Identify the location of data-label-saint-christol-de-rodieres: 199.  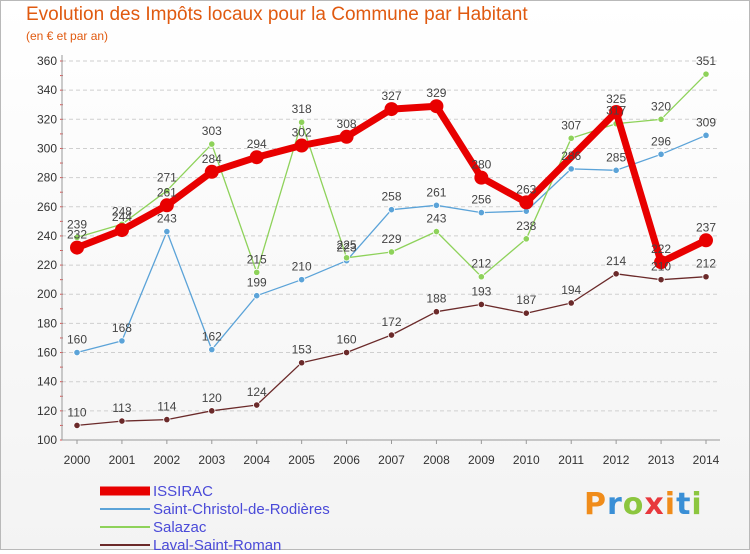
(257, 283).